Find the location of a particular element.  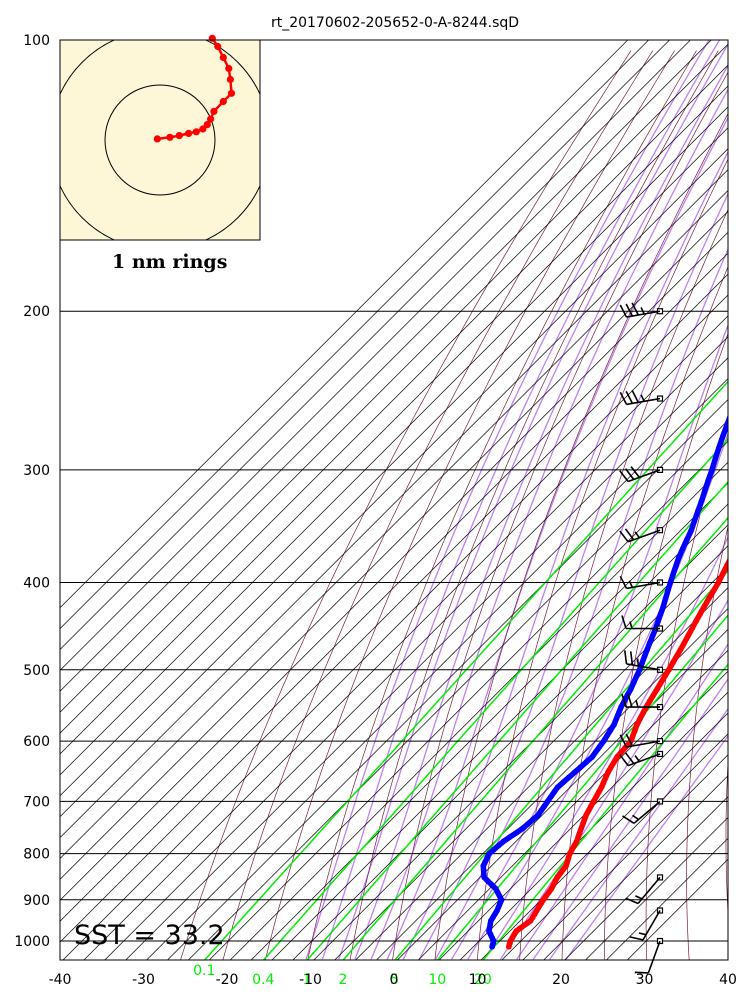

sst-label: SST = 33.2 is located at coordinates (149, 935).